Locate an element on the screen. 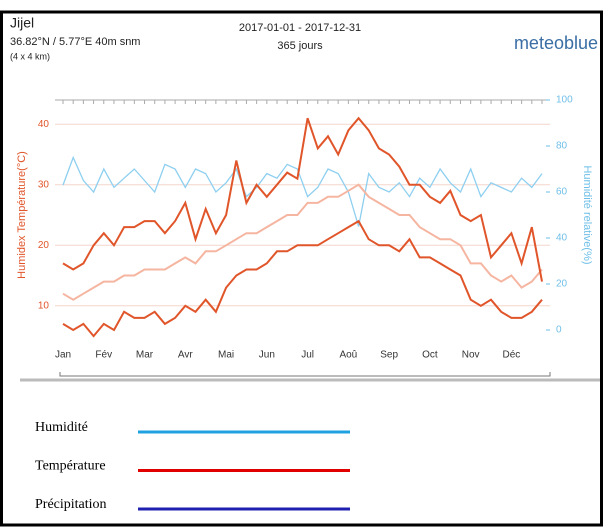 This screenshot has width=605, height=532. x-tick-label: Nov is located at coordinates (471, 355).